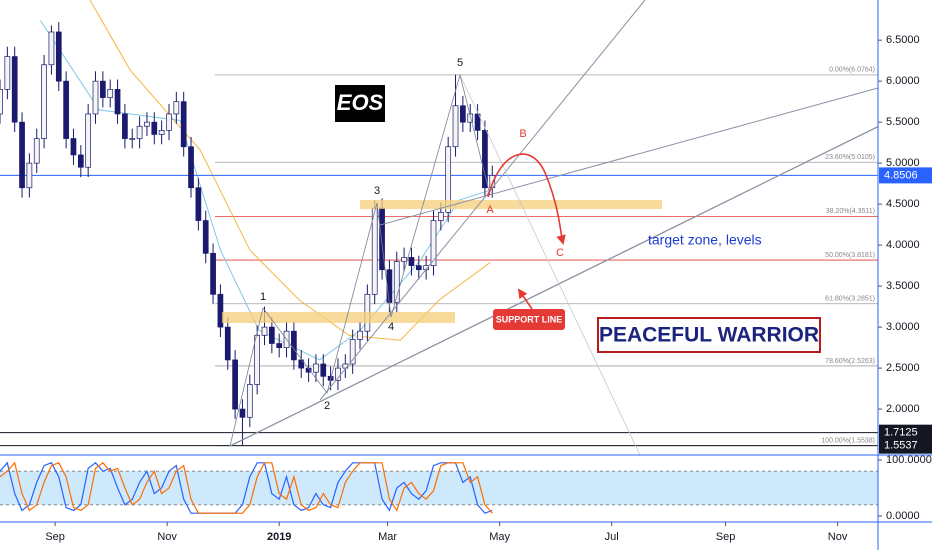 This screenshot has height=550, width=932. Describe the element at coordinates (612, 537) in the screenshot. I see `x-tick-label: Jul` at that location.